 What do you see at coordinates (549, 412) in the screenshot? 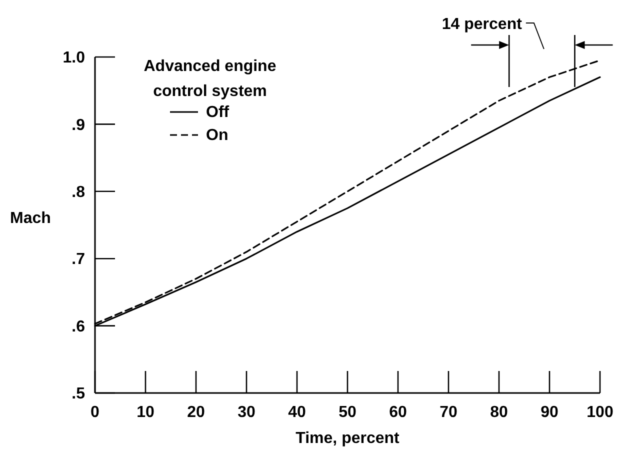
I see `x-tick-label: 90` at bounding box center [549, 412].